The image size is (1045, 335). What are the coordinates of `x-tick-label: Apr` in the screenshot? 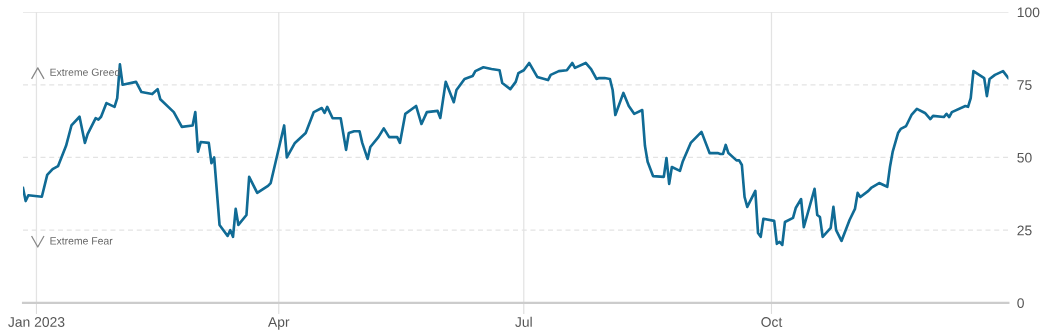 It's located at (278, 323).